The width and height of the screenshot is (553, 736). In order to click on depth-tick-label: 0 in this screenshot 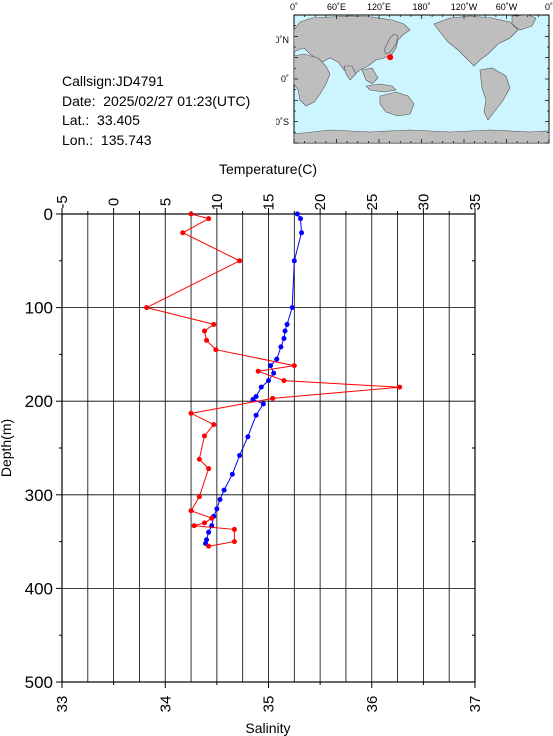, I will do `click(48, 214)`.